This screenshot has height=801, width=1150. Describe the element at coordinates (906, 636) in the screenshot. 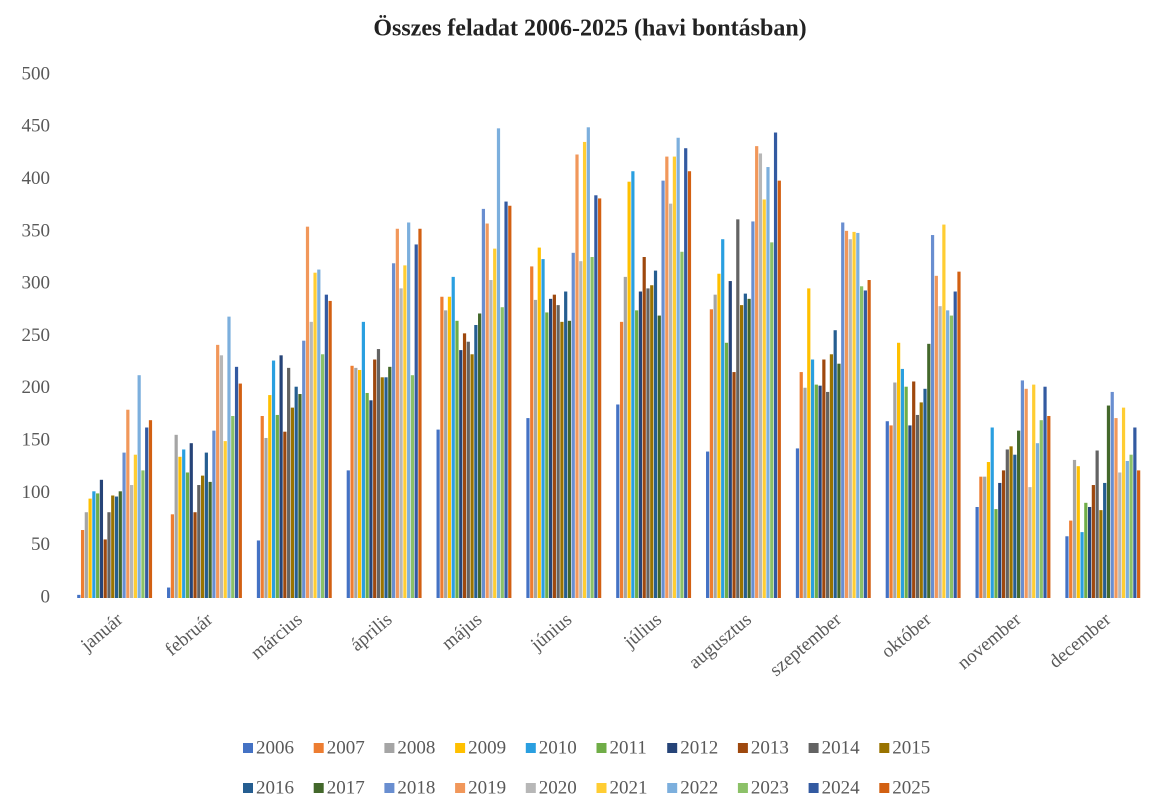

I see `x-tick-label: október` at that location.